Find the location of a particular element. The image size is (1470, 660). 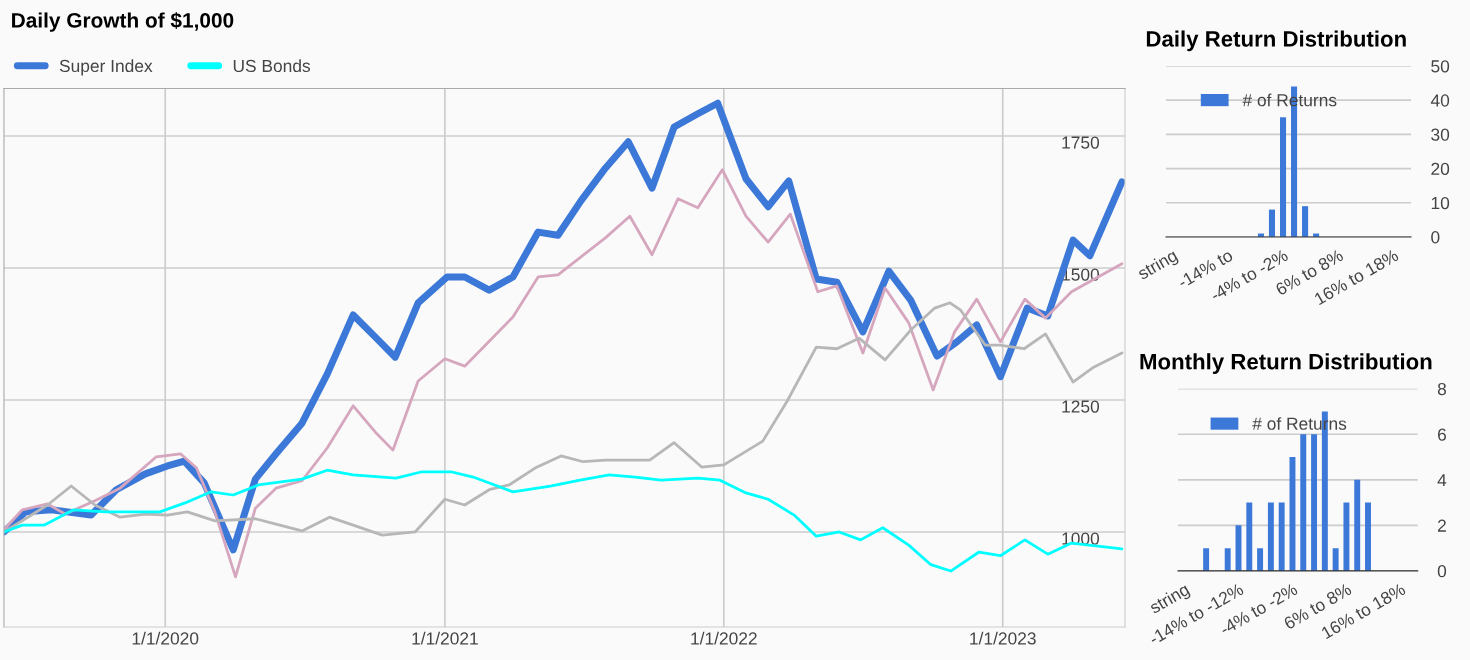

y-tick-label: 10 is located at coordinates (1440, 203).